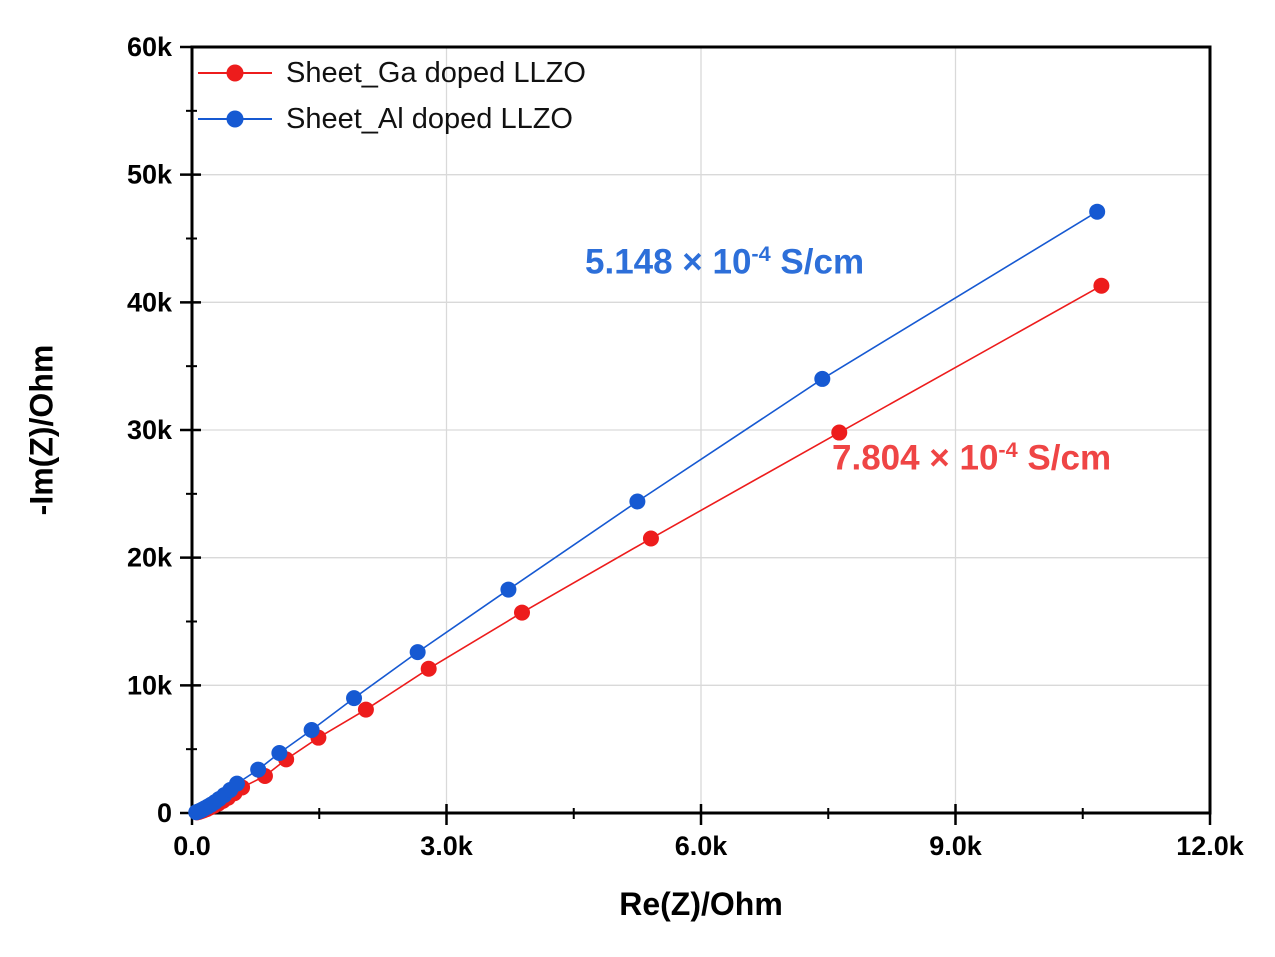 The height and width of the screenshot is (957, 1275). I want to click on conductivity-annotation-al-doped: 5.148 × 10-4 S/cm, so click(724, 262).